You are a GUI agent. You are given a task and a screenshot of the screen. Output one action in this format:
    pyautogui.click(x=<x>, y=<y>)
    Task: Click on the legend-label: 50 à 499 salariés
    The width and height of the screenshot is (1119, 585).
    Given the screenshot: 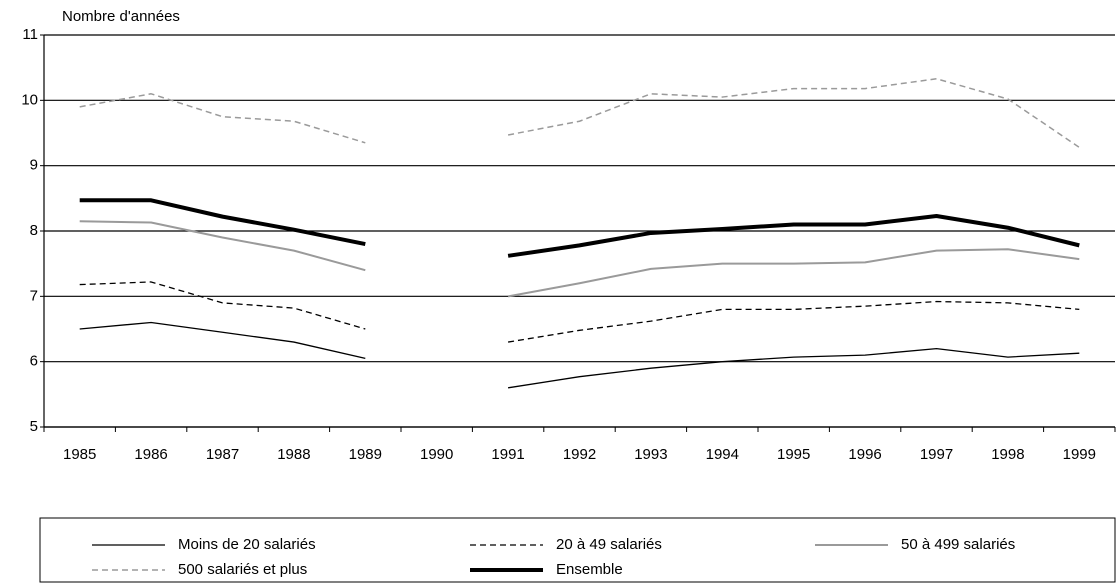 What is the action you would take?
    pyautogui.click(x=958, y=544)
    